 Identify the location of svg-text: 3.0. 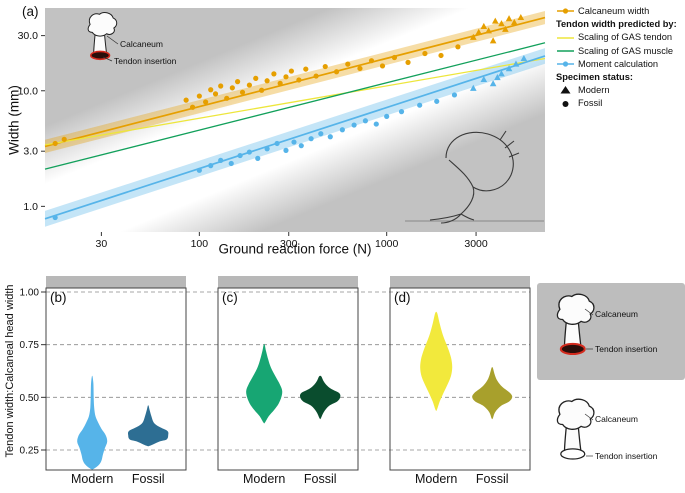
(30, 152).